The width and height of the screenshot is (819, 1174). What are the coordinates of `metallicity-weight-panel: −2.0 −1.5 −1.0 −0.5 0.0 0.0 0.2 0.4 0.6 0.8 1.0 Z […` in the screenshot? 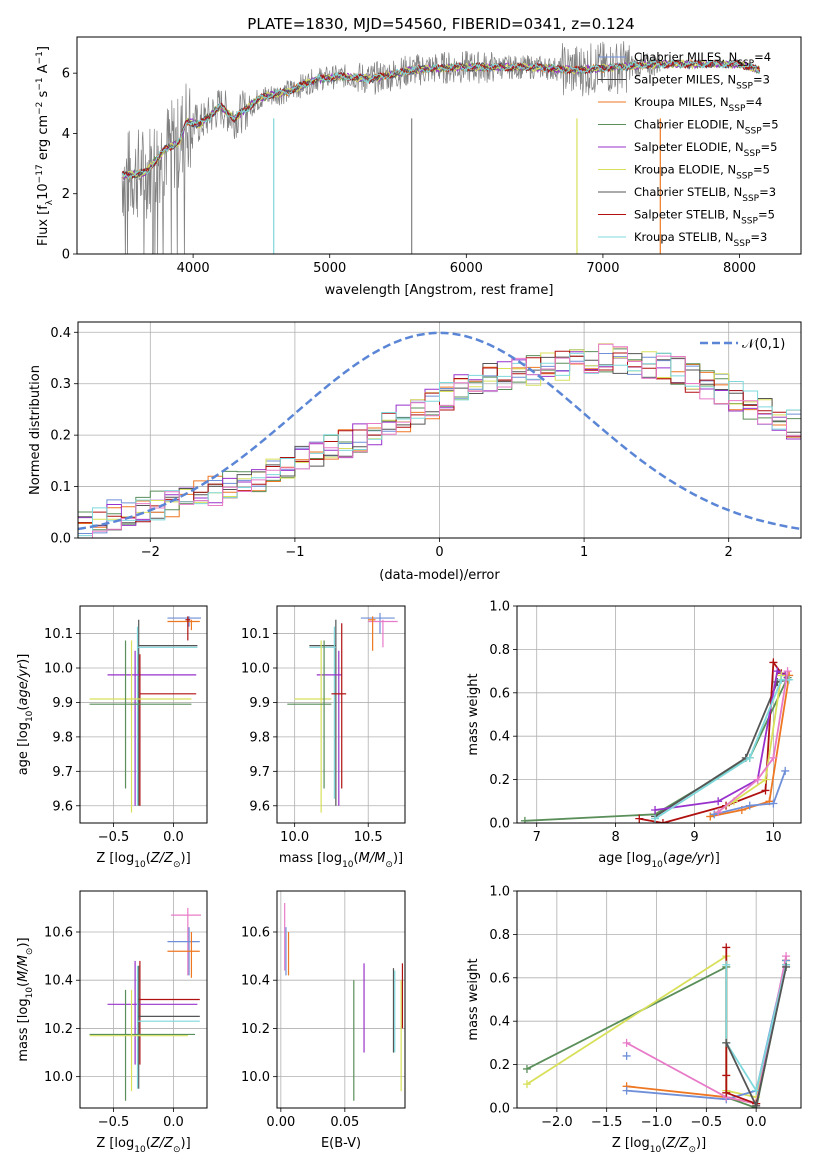 It's located at (634, 1020).